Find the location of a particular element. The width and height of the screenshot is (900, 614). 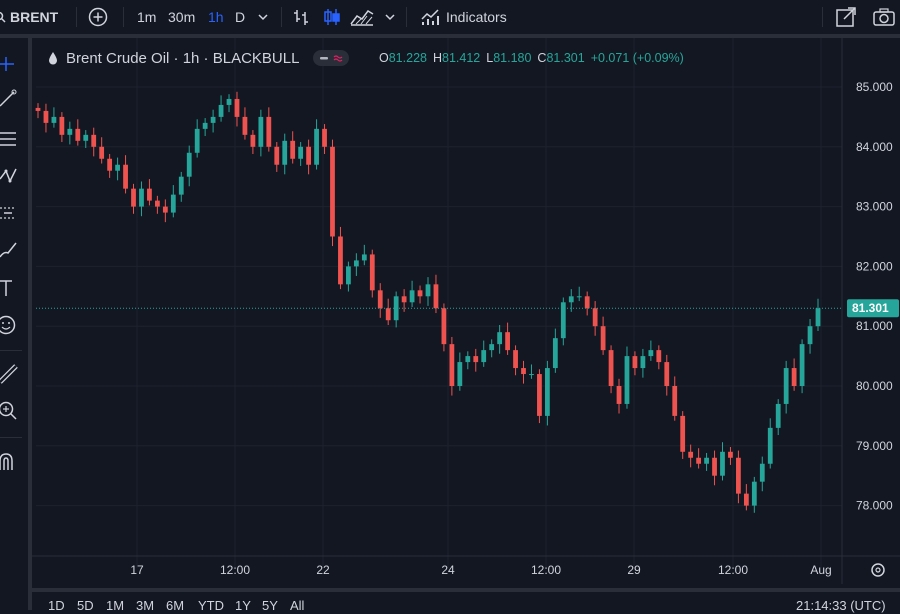

interval-1h: 1h is located at coordinates (216, 17).